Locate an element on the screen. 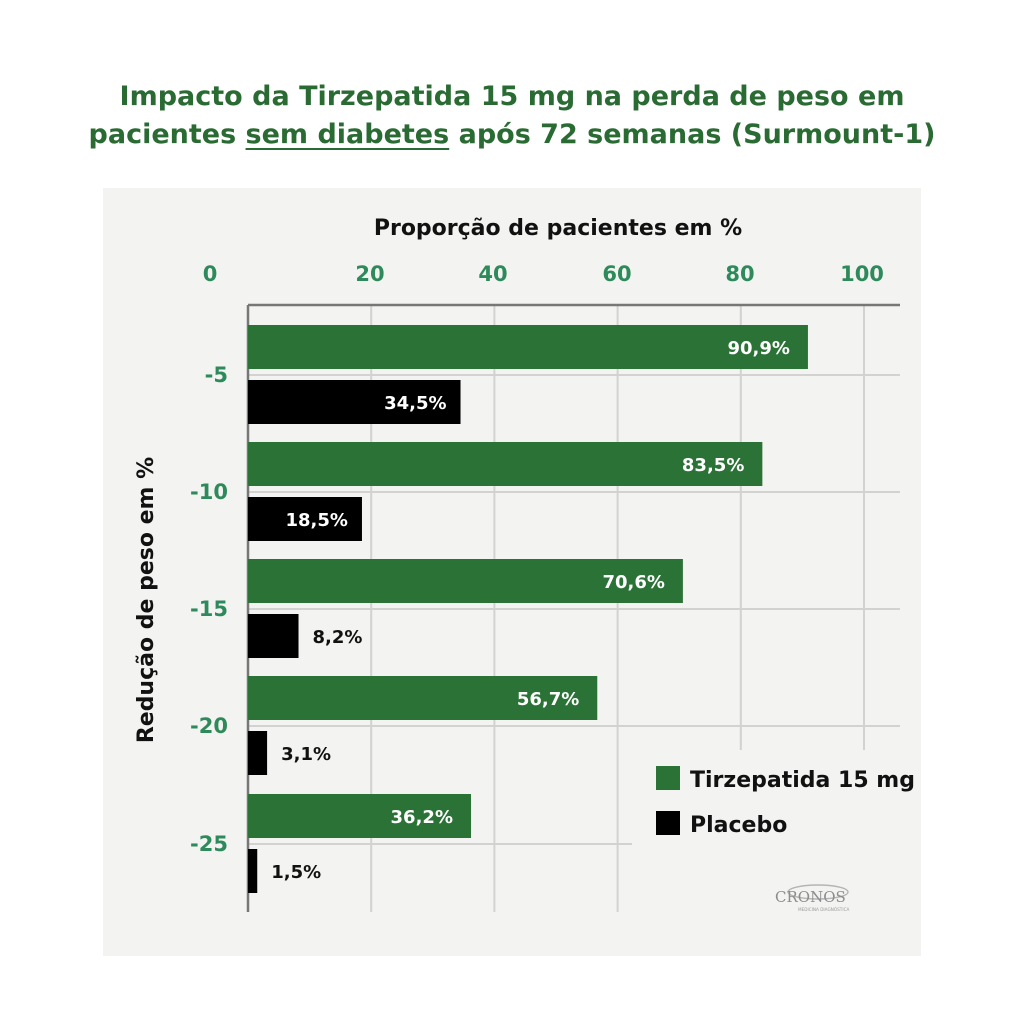  x-tick-label: 40 is located at coordinates (492, 274).